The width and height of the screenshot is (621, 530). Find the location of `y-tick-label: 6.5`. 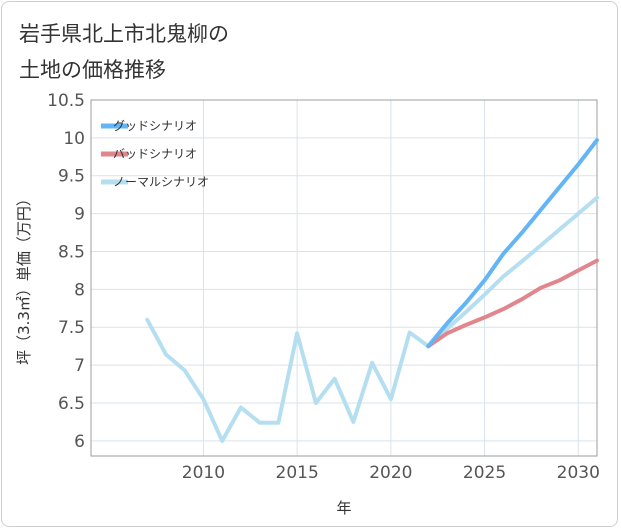

y-tick-label: 6.5 is located at coordinates (71, 404).